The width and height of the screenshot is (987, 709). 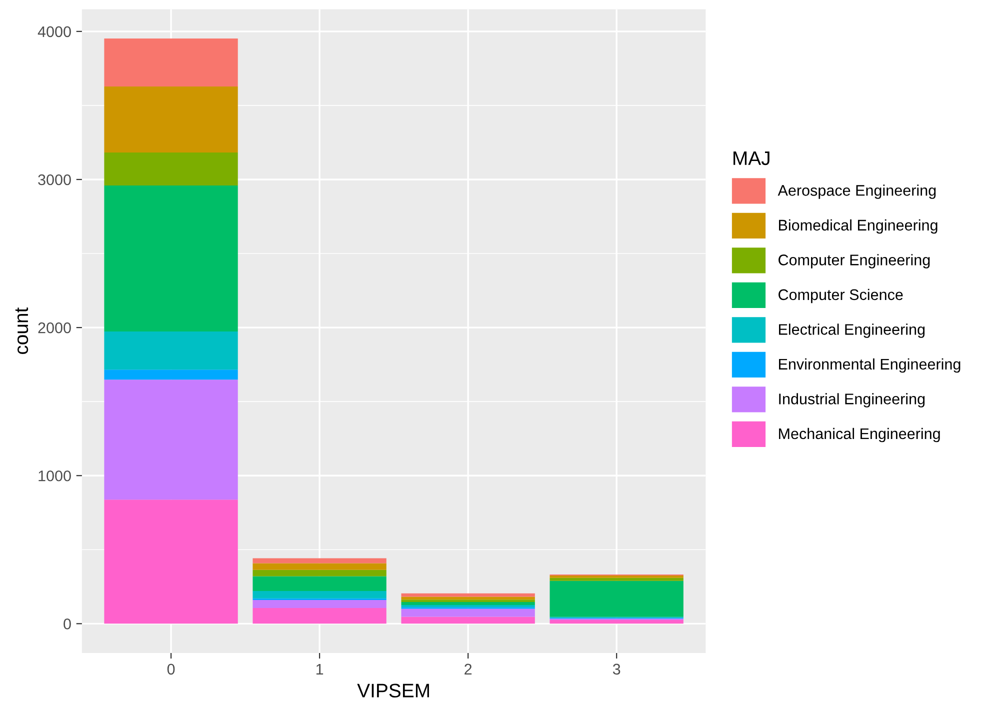 I want to click on legend-label: Mechanical Engineering, so click(x=859, y=435).